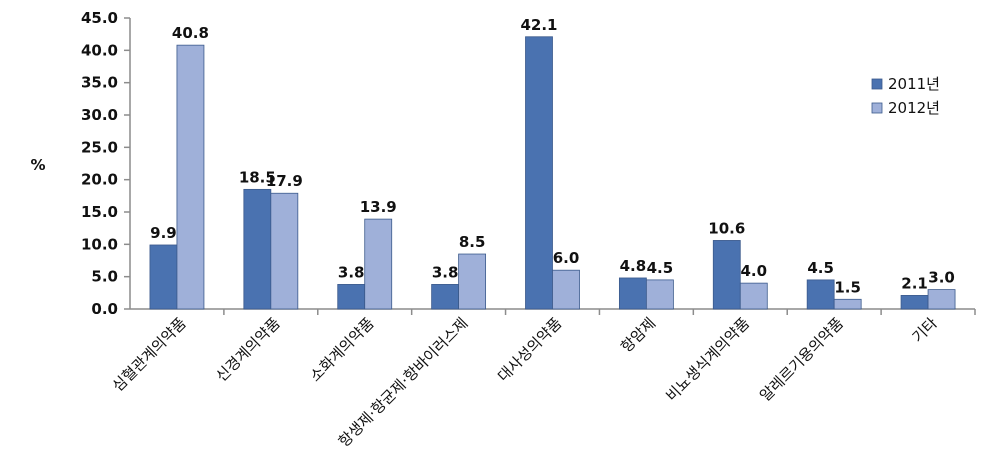 Image resolution: width=1000 pixels, height=450 pixels. I want to click on y-tick-label: 10.0, so click(99, 244).